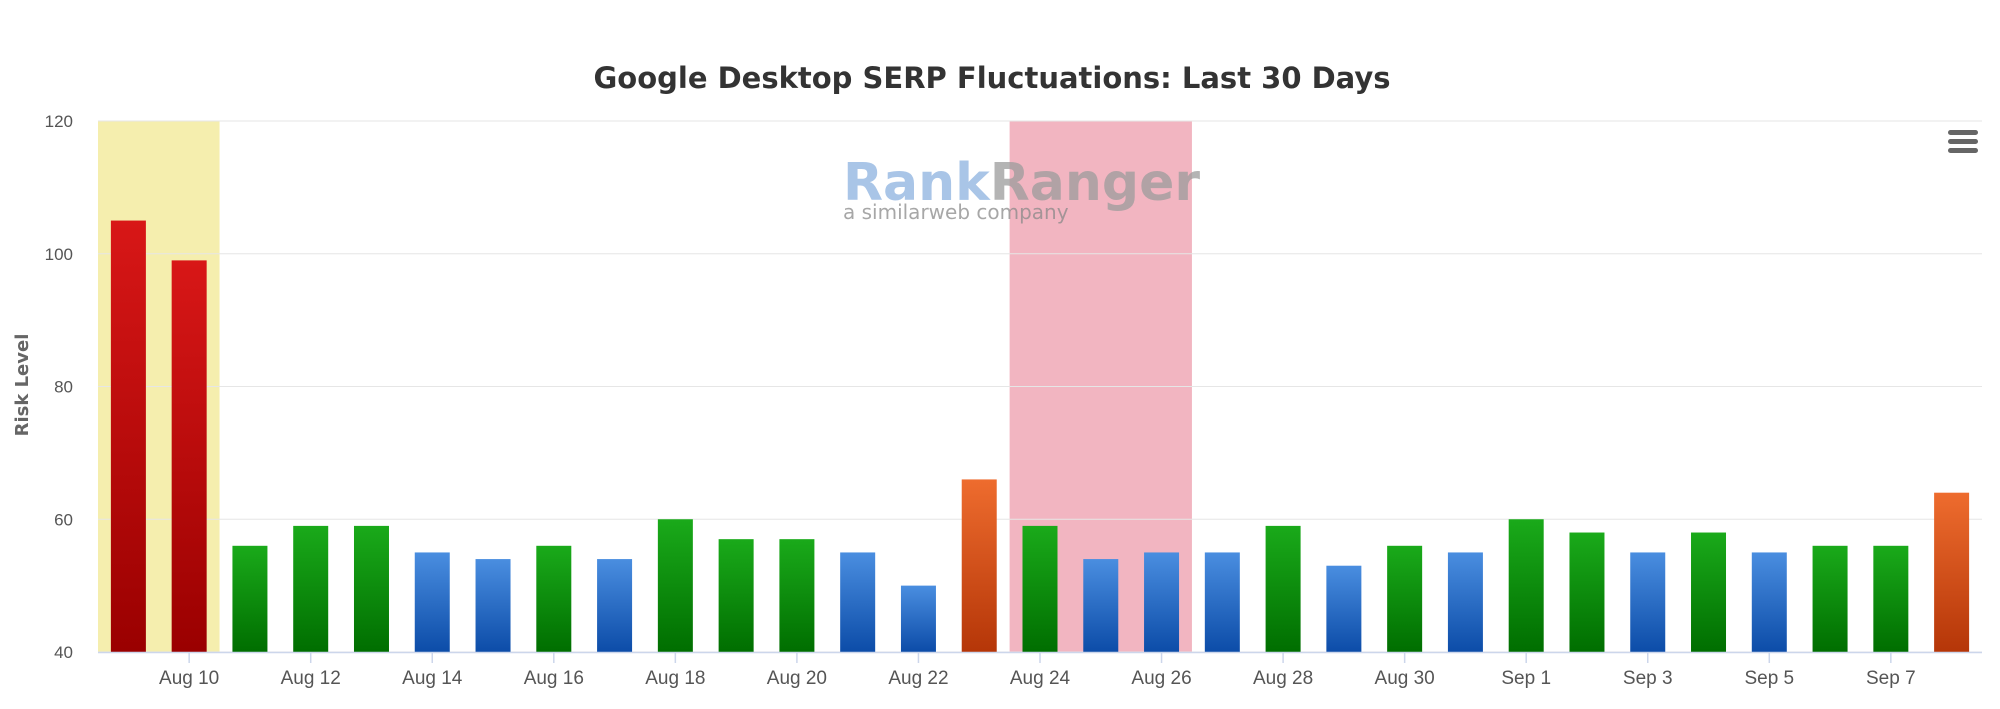 This screenshot has height=709, width=2000. Describe the element at coordinates (63, 519) in the screenshot. I see `y-tick-label: 60` at that location.